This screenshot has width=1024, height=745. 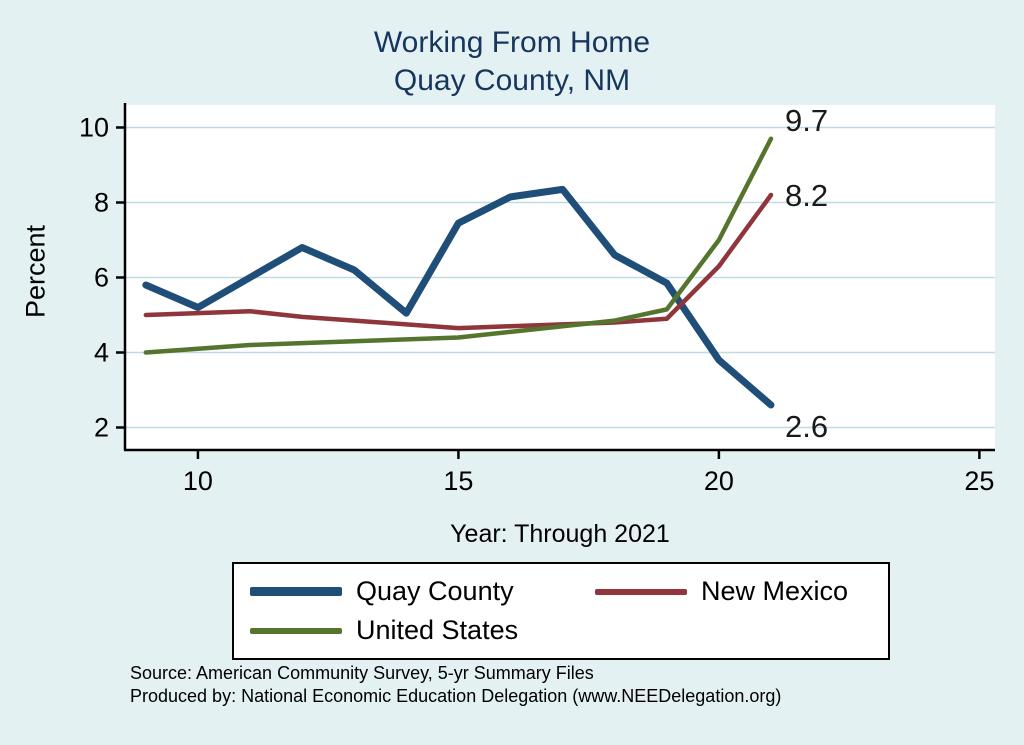 I want to click on legend-entry-united-states: United States, so click(x=422, y=630).